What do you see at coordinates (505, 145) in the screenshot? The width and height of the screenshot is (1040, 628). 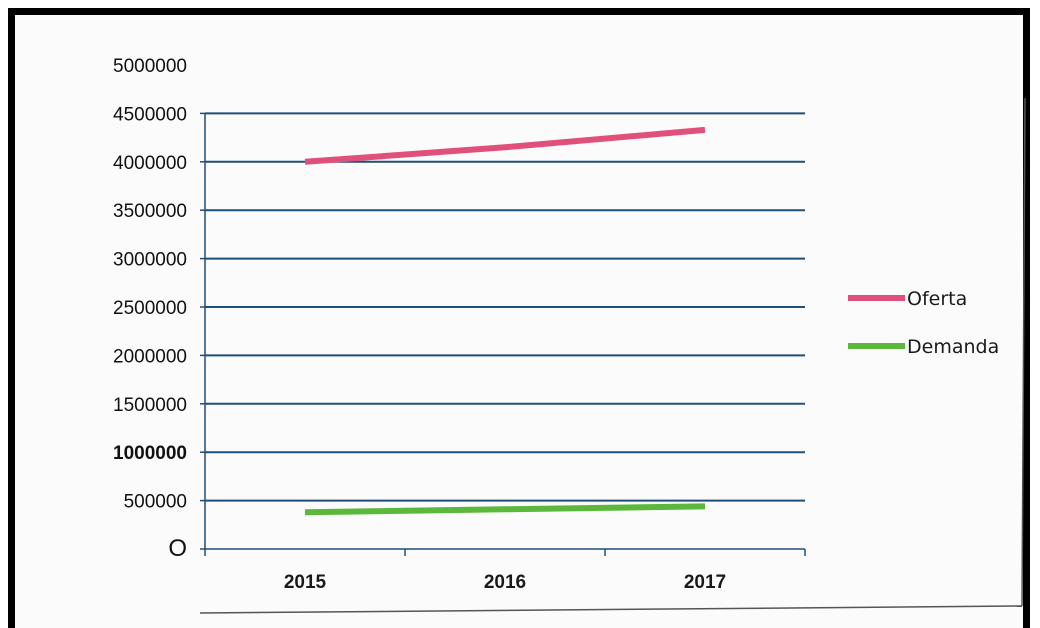 I see `series-line-oferta` at bounding box center [505, 145].